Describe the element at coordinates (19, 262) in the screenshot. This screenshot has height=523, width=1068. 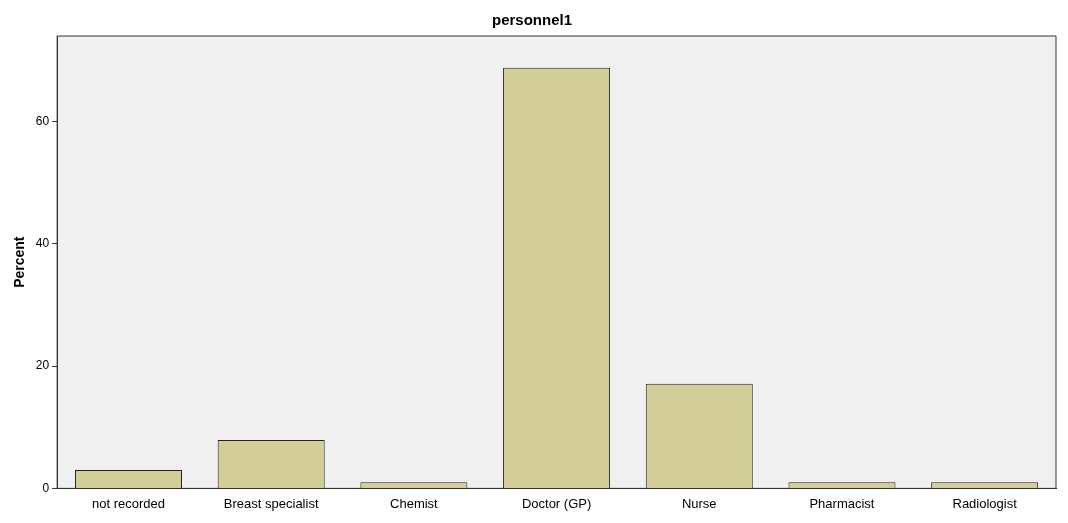
I see `y-axis-title: Percent` at that location.